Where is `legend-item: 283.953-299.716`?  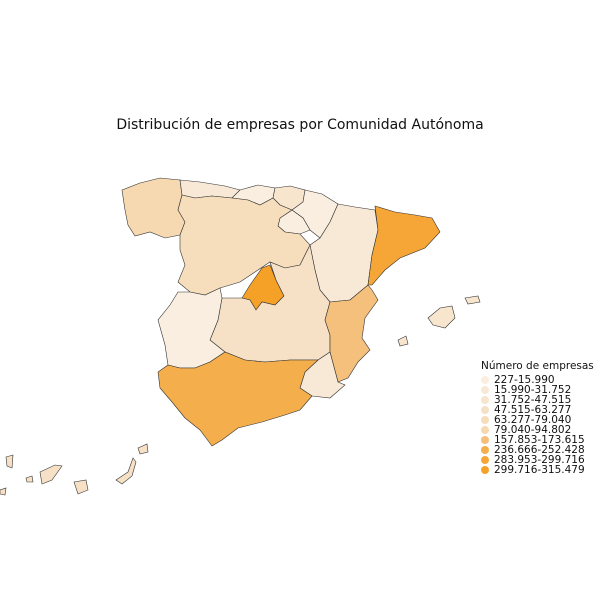 legend-item: 283.953-299.716 is located at coordinates (537, 460).